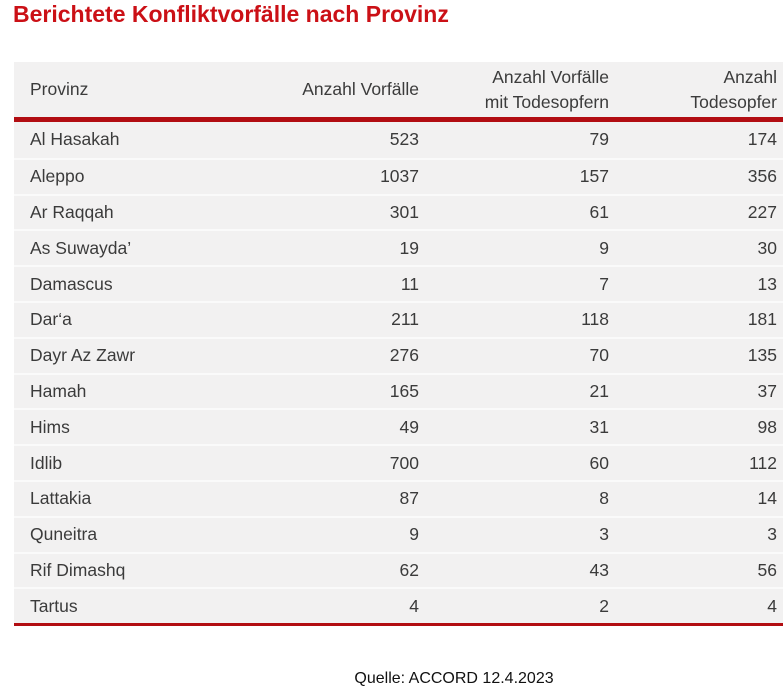  I want to click on cell-incidents: 11, so click(409, 283).